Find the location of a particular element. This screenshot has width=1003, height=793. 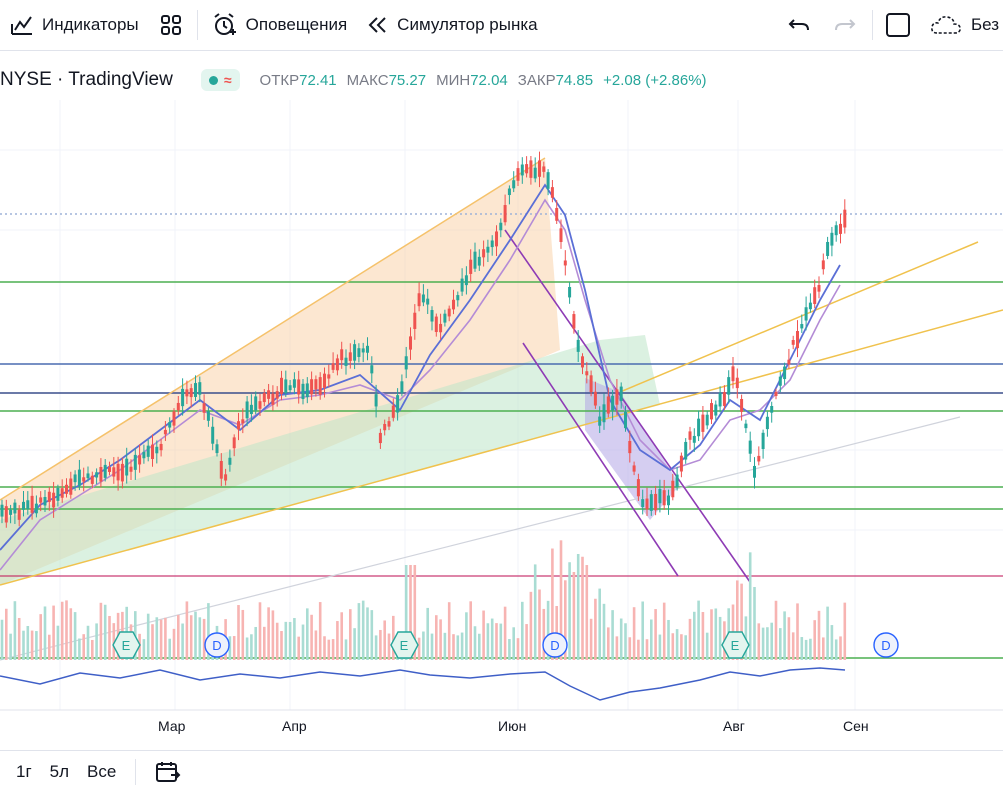

layouts-button is located at coordinates (171, 25).